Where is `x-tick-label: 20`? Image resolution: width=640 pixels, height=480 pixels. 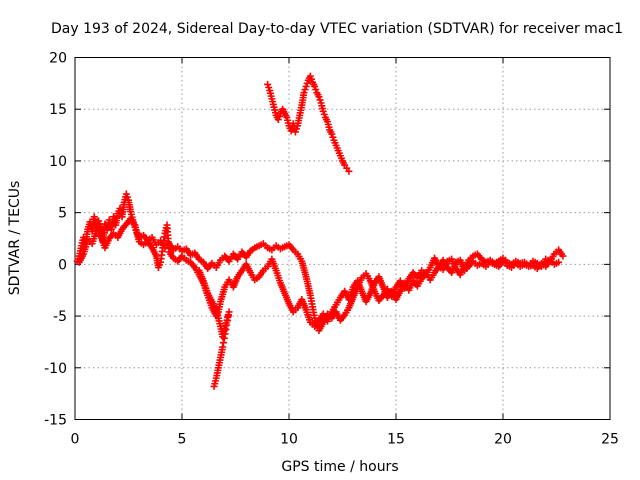
x-tick-label: 20 is located at coordinates (503, 440).